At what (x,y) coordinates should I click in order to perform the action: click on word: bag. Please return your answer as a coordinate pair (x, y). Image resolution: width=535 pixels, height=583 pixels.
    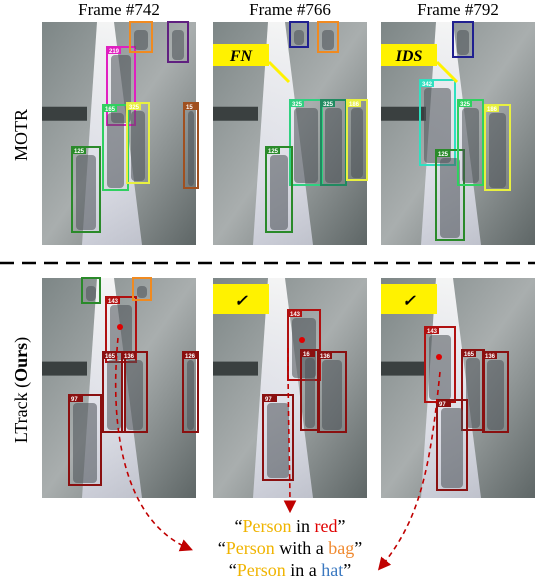
    Looking at the image, I should click on (341, 548).